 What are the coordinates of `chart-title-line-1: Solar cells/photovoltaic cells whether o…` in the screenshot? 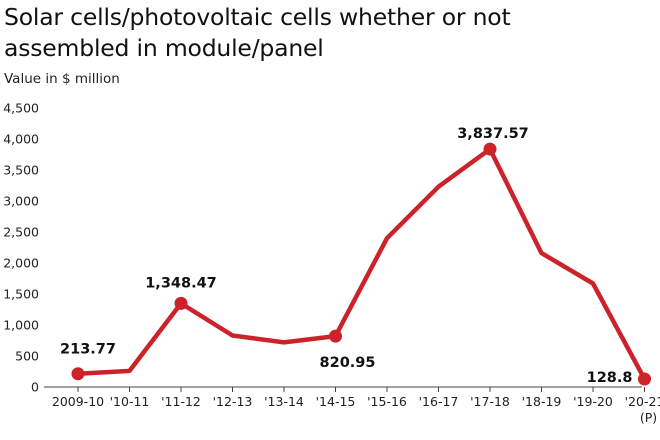 It's located at (257, 17).